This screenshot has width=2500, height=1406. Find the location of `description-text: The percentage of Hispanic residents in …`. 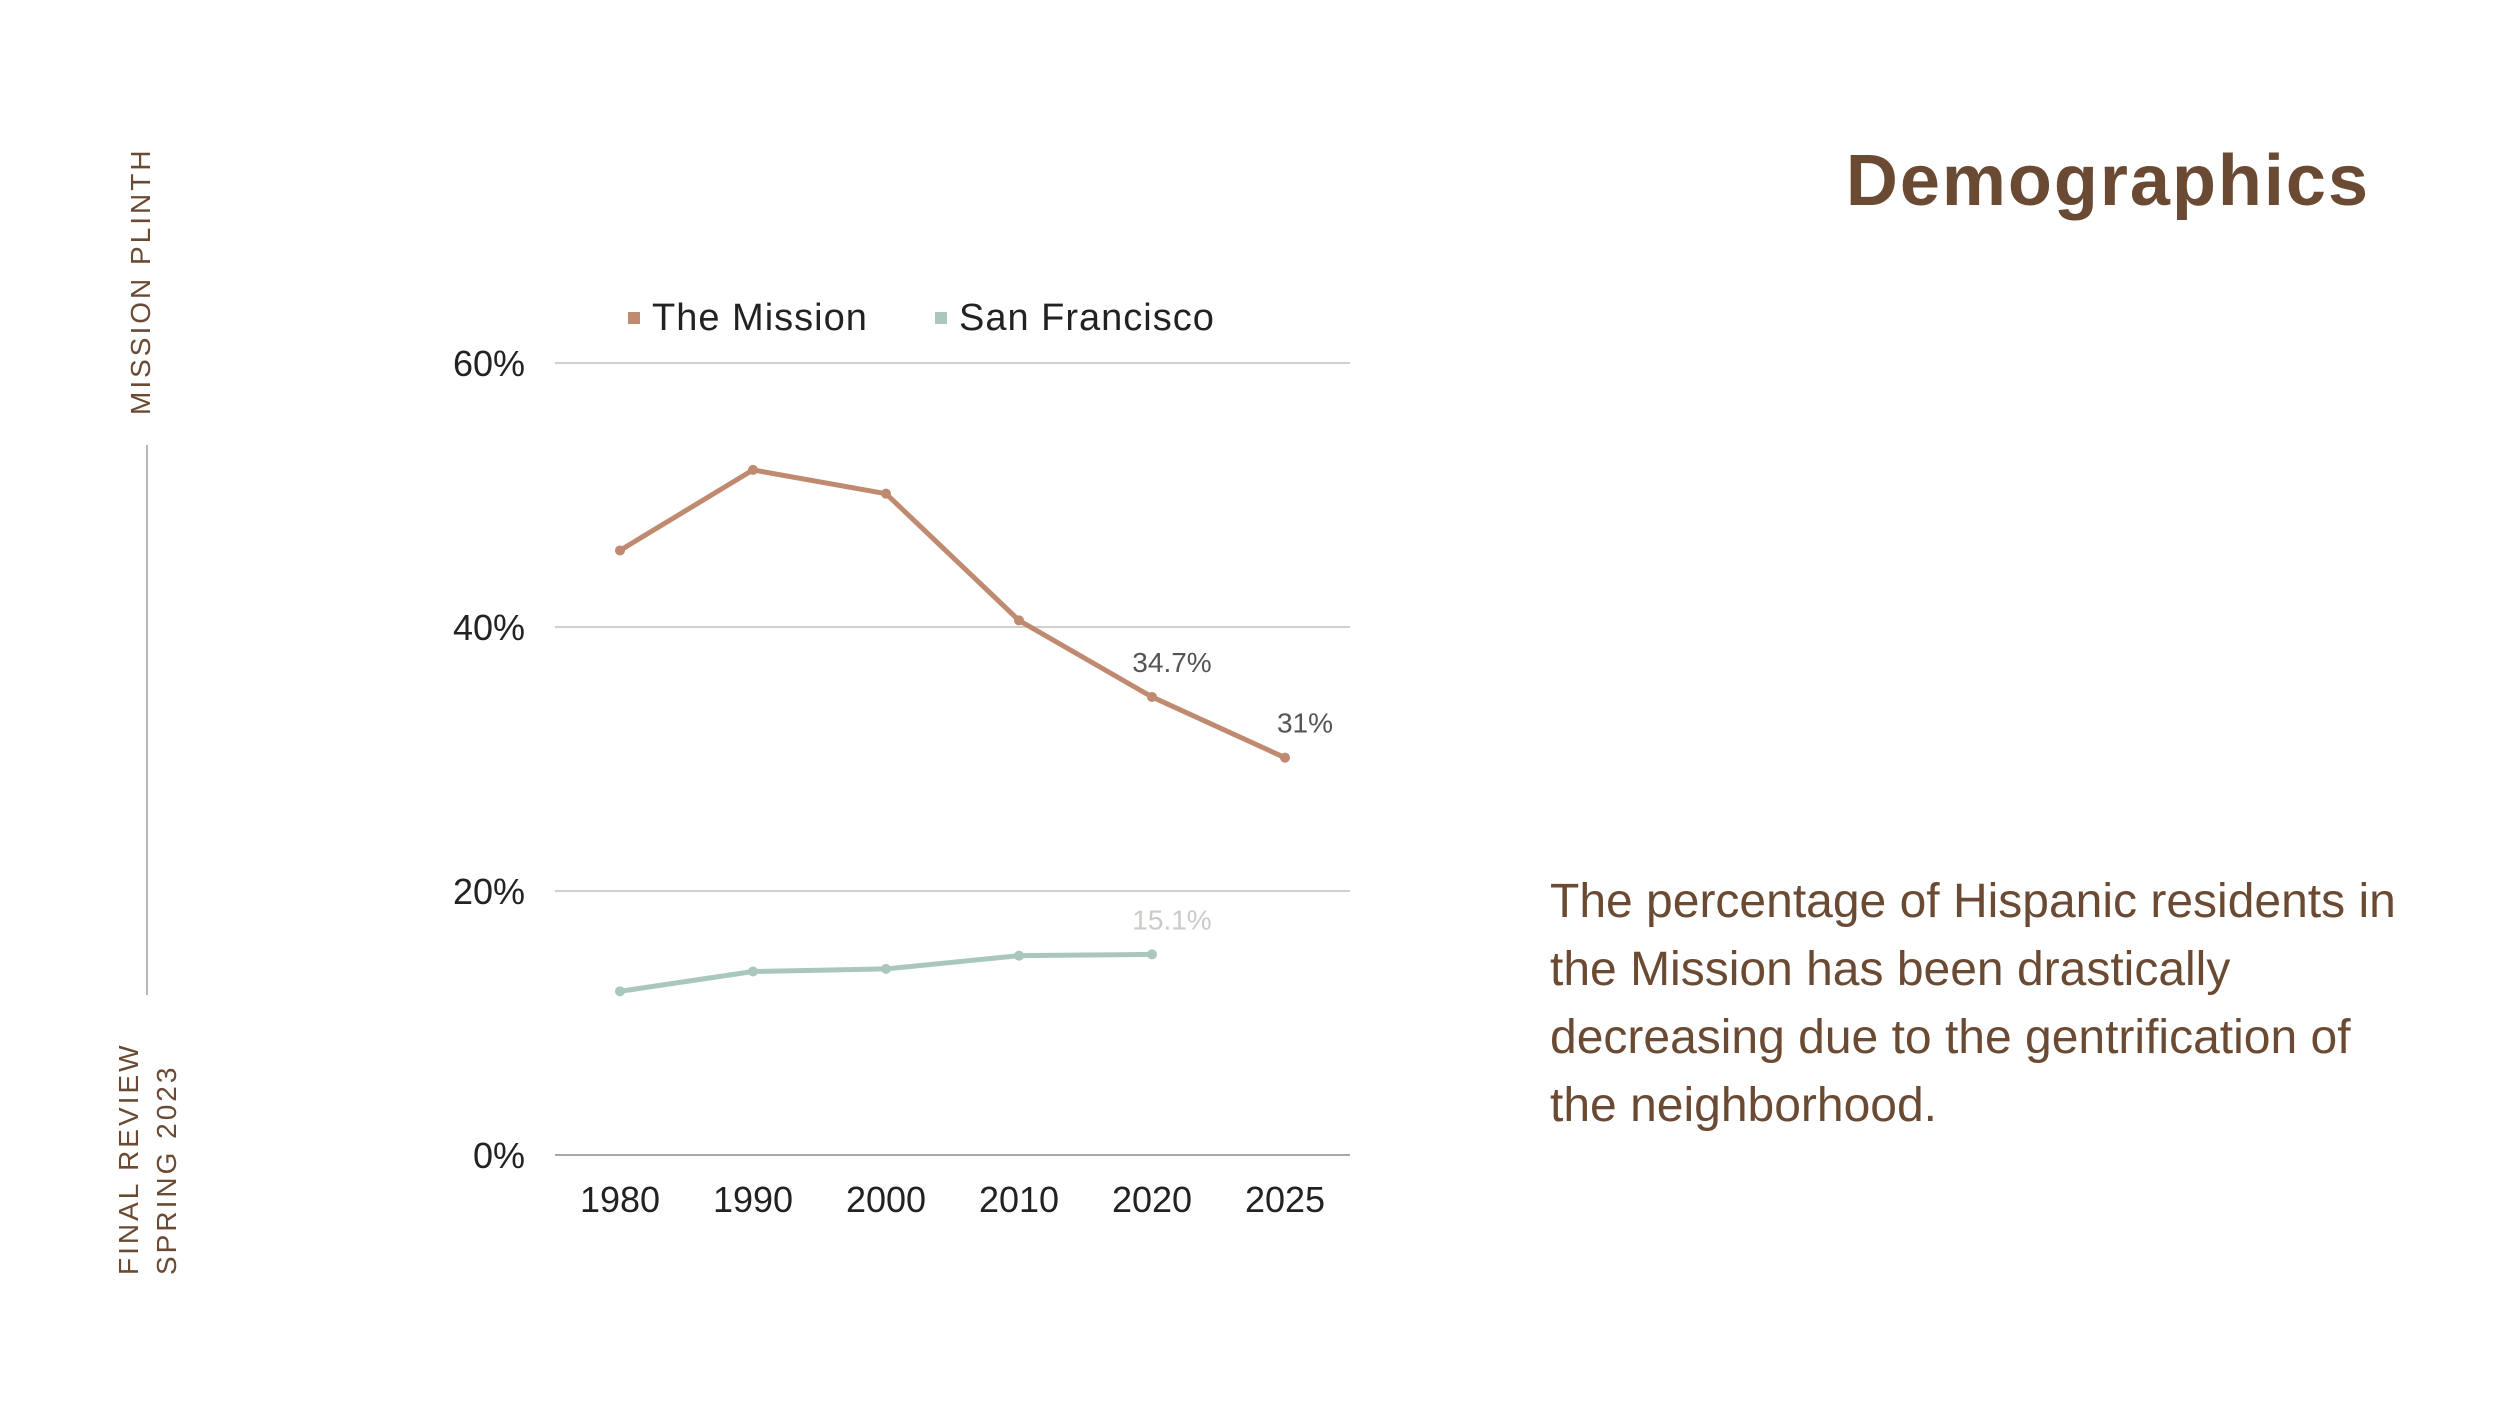

description-text: The percentage of Hispanic residents in … is located at coordinates (1973, 1003).